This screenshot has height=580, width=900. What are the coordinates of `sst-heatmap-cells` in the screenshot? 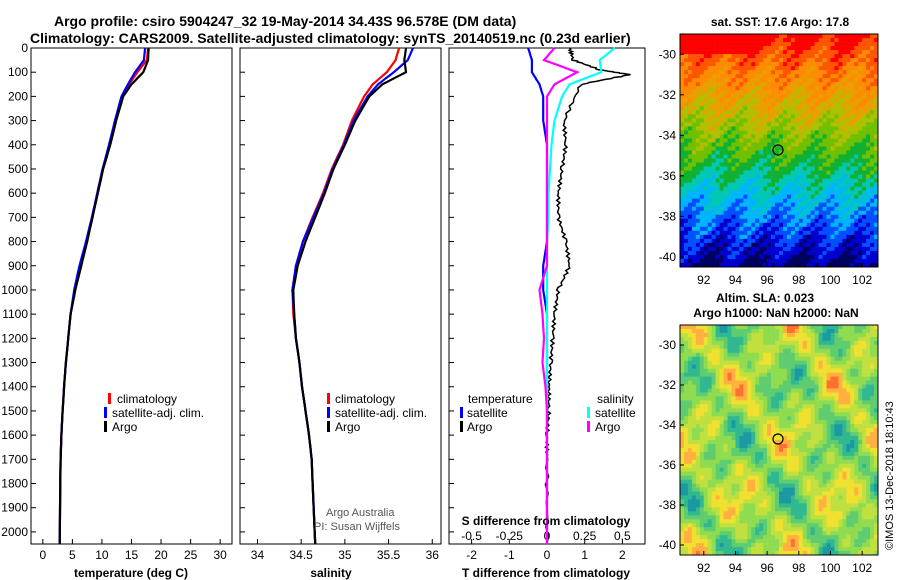 It's located at (779, 151).